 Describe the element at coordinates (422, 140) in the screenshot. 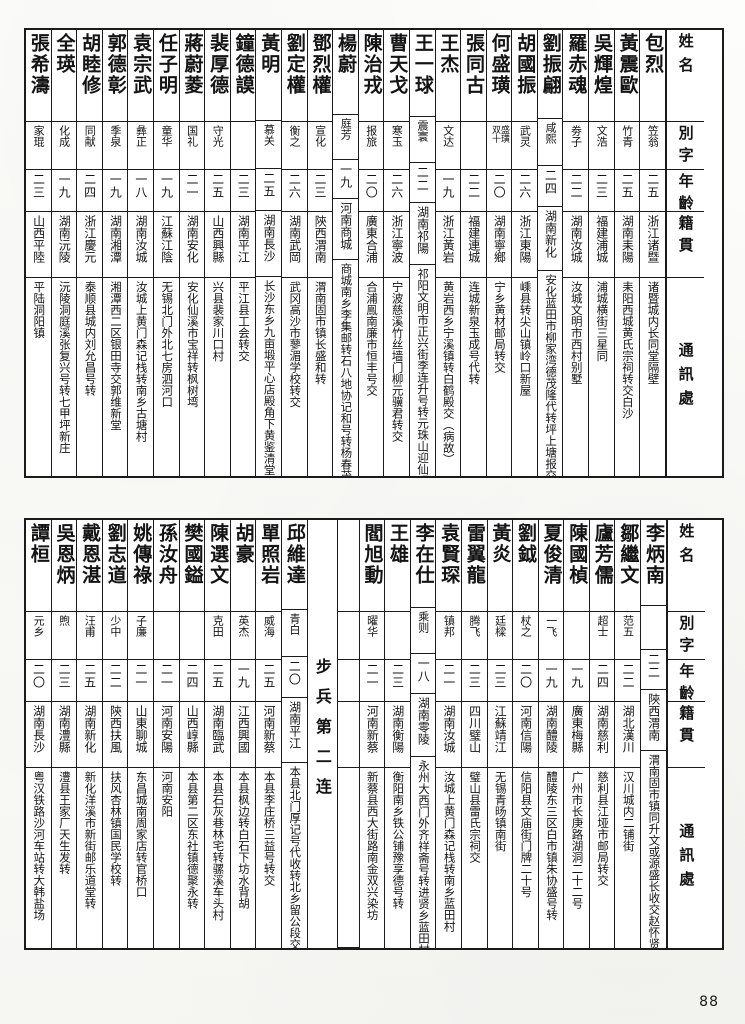

I see `cell-alias: 震寰` at that location.